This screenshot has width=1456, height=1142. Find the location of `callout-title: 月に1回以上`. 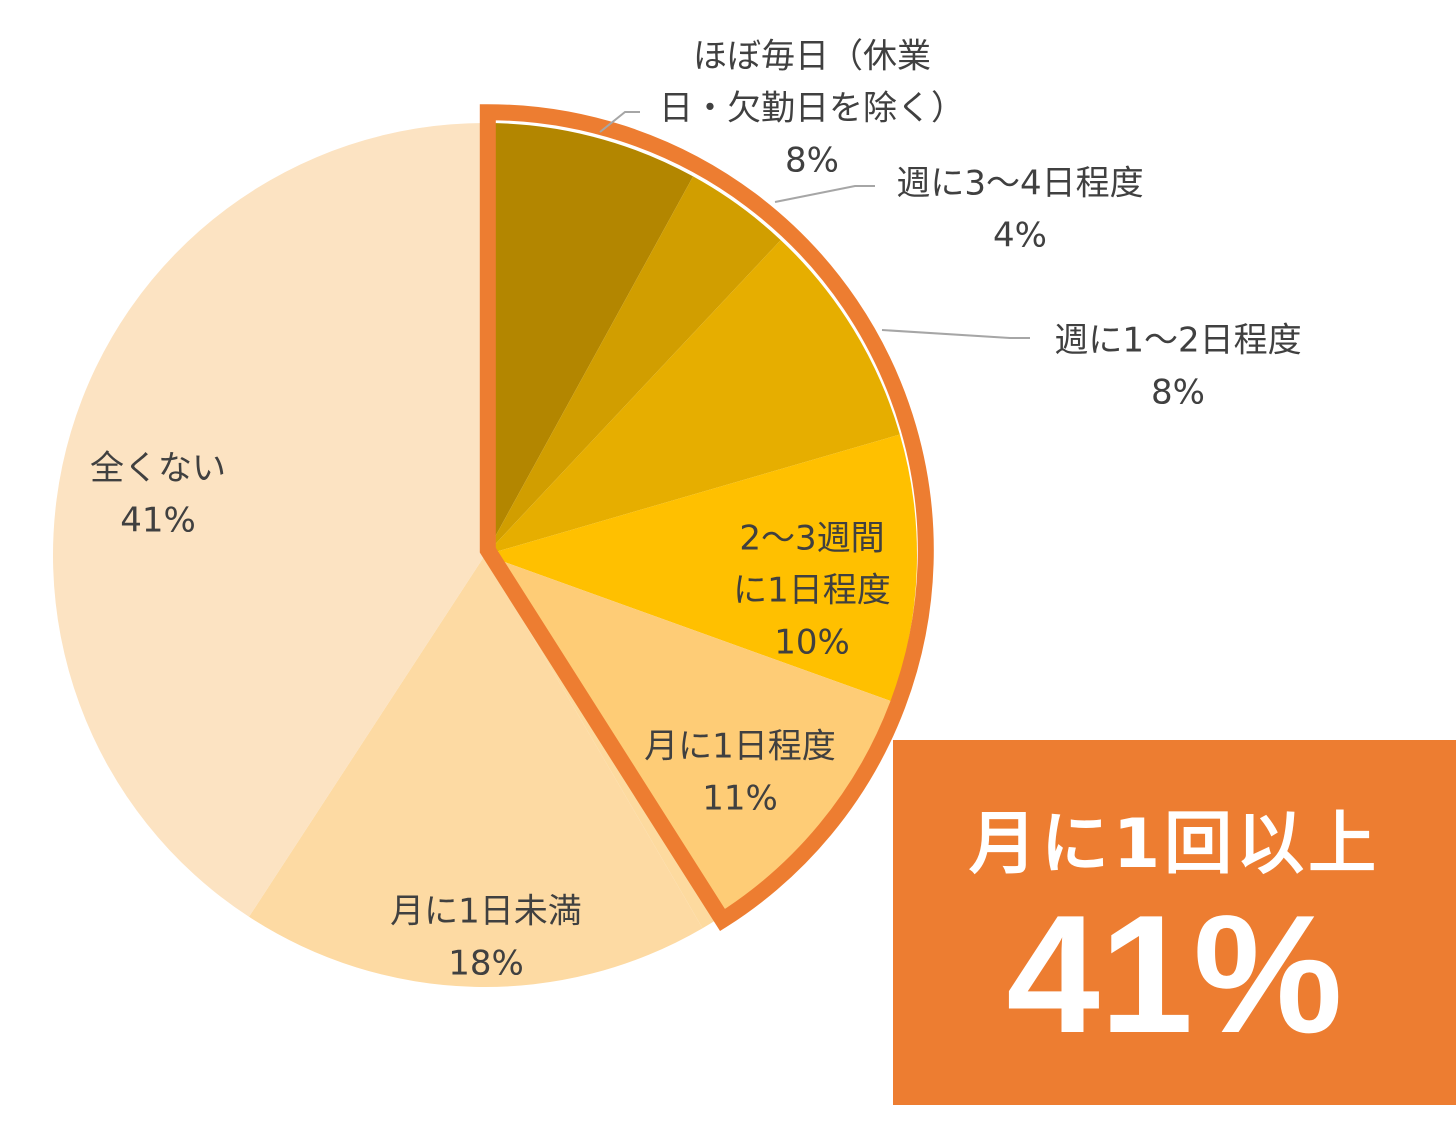

callout-title: 月に1回以上 is located at coordinates (1174, 844).